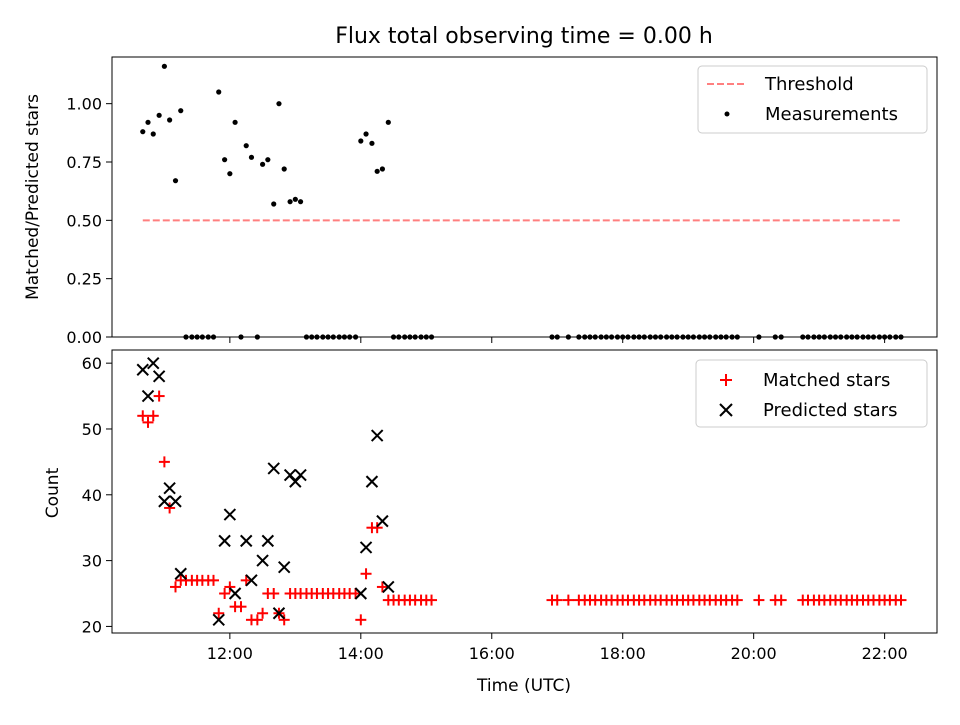 The width and height of the screenshot is (960, 725). Describe the element at coordinates (754, 653) in the screenshot. I see `x-tick-label: 20:00` at that location.